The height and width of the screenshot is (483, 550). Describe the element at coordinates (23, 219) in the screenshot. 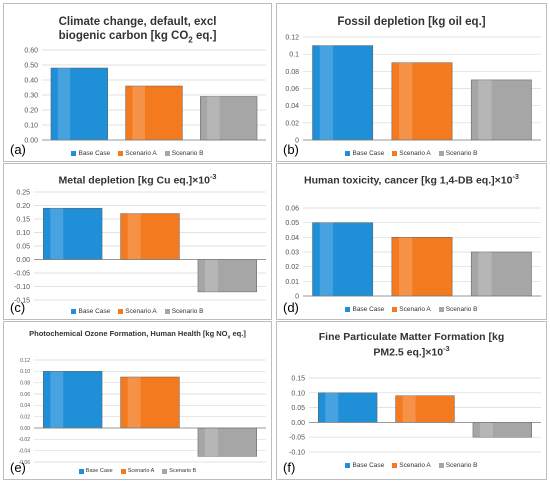

I see `y-tick-label: 0.15` at that location.